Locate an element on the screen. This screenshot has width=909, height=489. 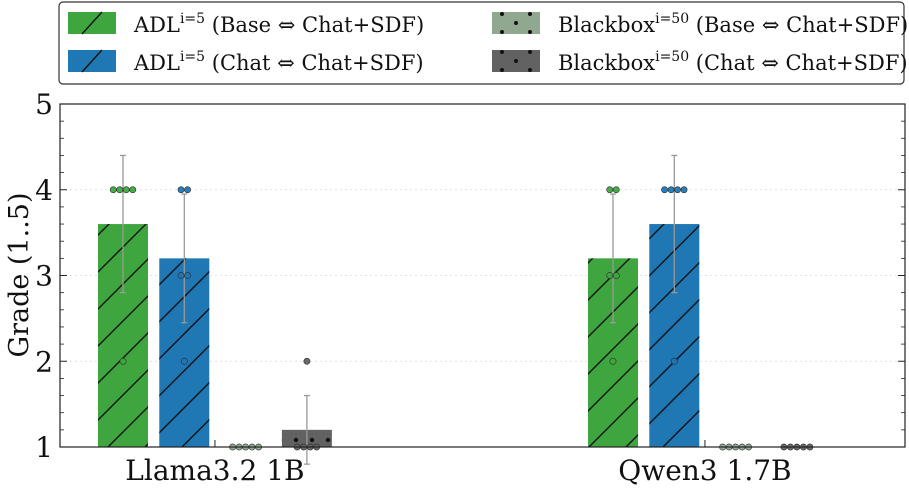
y-axis-label: Grade (1..5) is located at coordinates (19, 274).